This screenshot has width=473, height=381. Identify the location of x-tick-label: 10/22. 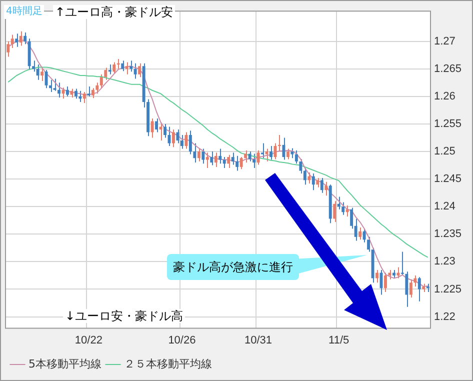
(88, 340).